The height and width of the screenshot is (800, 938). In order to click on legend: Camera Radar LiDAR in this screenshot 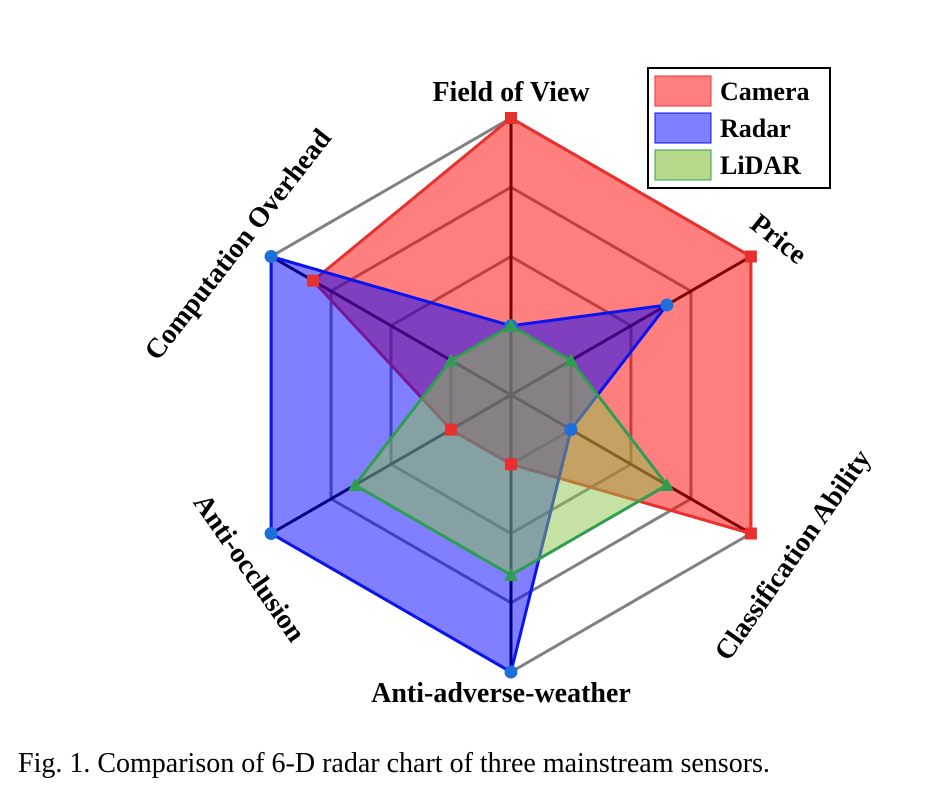, I will do `click(739, 128)`.